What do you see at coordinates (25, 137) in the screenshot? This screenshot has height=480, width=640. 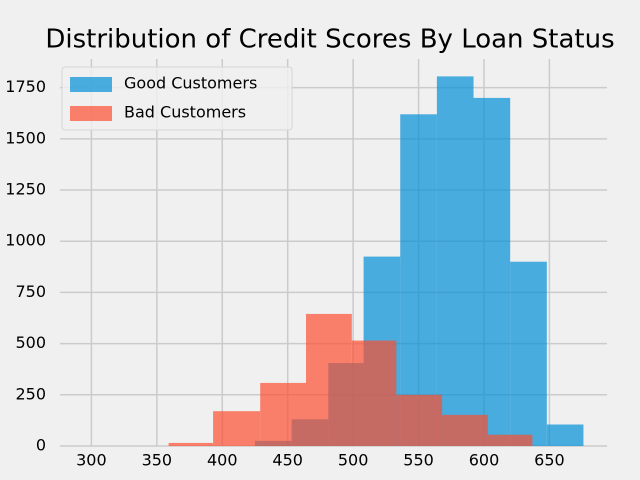 I see `y-tick-label: 1500` at bounding box center [25, 137].